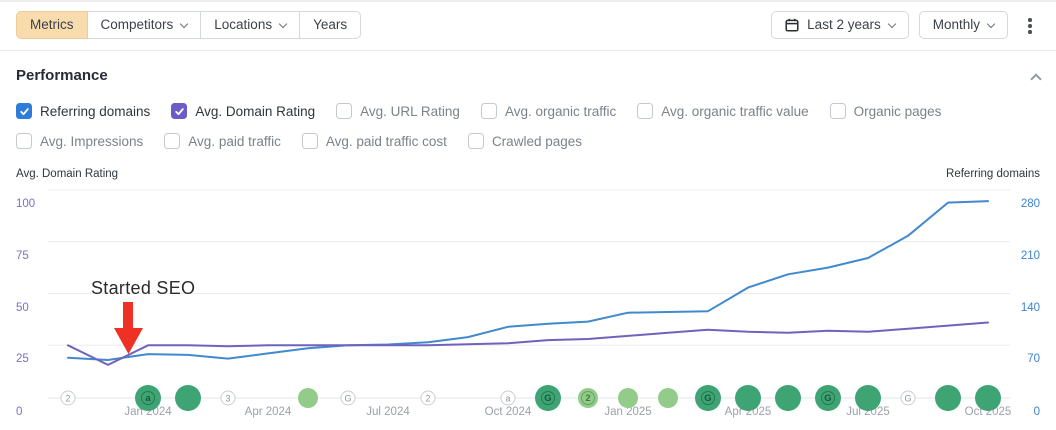  I want to click on metric-checkbox-label: Avg. URL Rating, so click(410, 111).